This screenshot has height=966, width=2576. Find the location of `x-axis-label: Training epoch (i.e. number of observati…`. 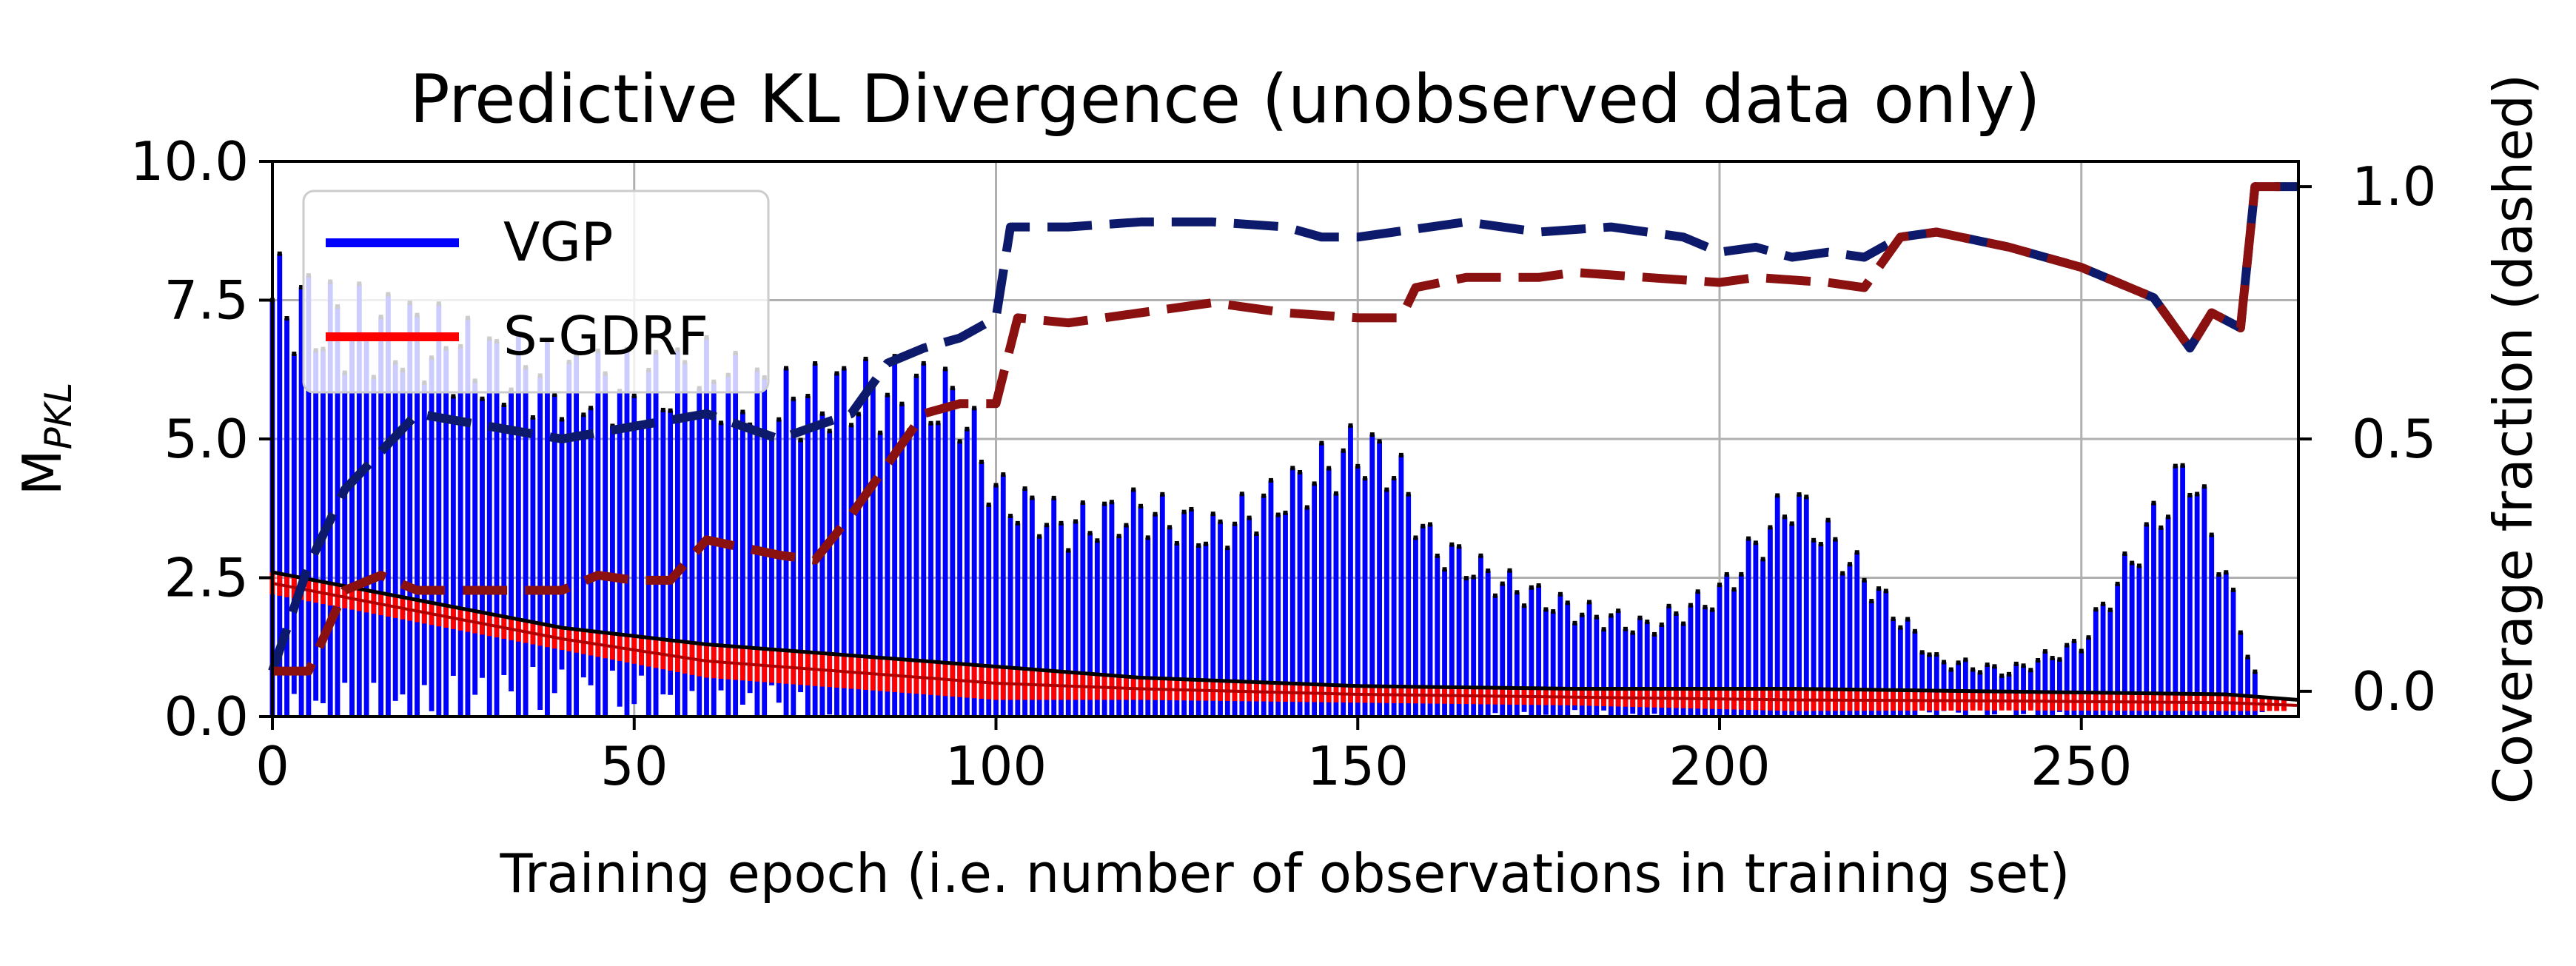

x-axis-label: Training epoch (i.e. number of observati… is located at coordinates (1284, 873).